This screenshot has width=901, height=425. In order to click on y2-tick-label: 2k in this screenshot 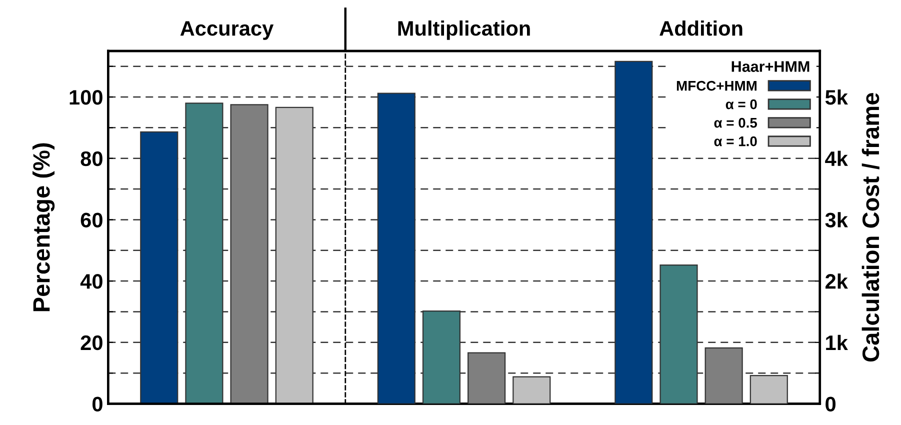, I will do `click(836, 281)`.